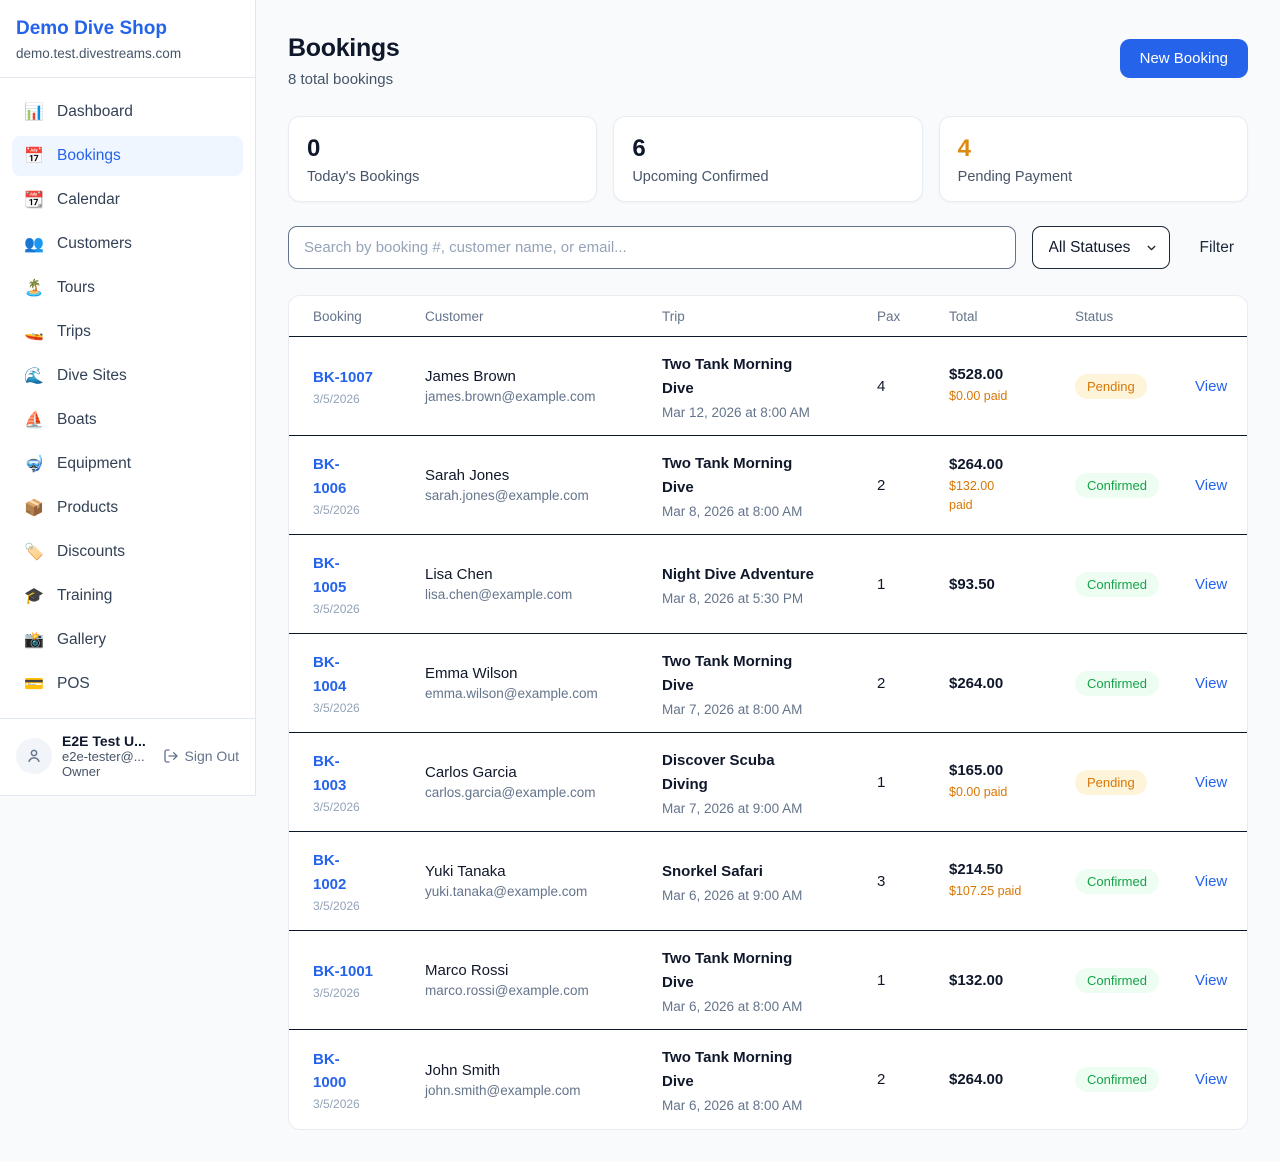  Describe the element at coordinates (1012, 485) in the screenshot. I see `total-cell: $264.00 $132.00 paid` at that location.